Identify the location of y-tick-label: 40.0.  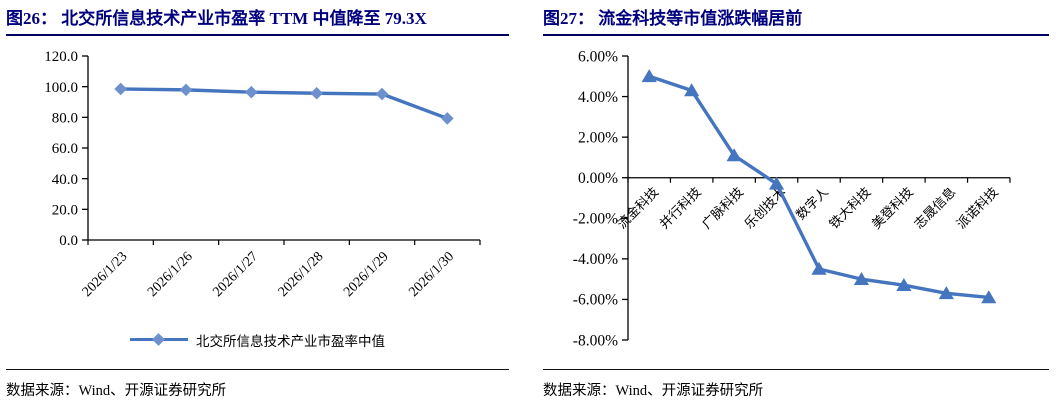
(65, 180).